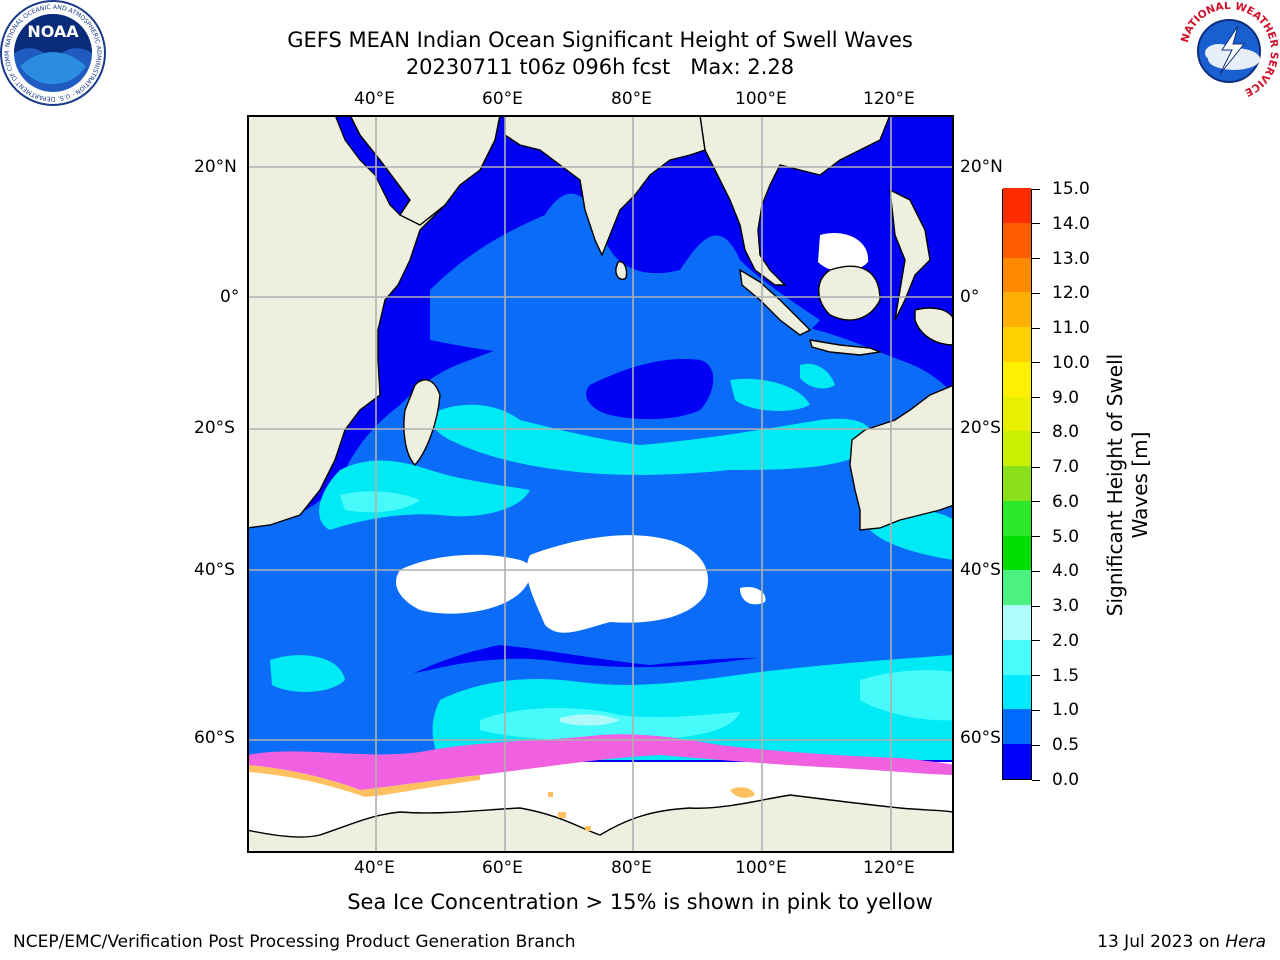 The image size is (1280, 960). Describe the element at coordinates (843, 252) in the screenshot. I see `no-data-region-bay` at that location.